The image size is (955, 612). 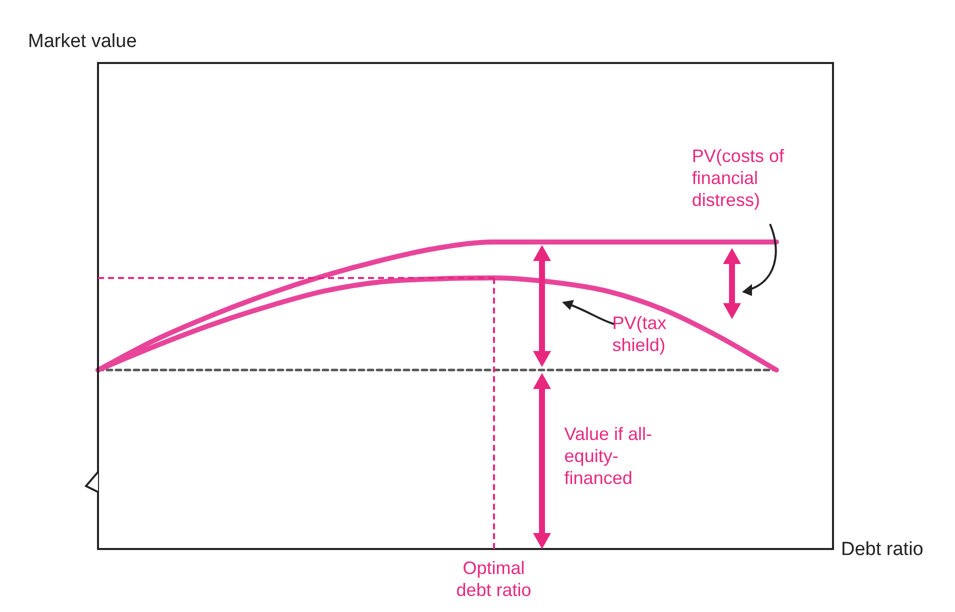 What do you see at coordinates (738, 178) in the screenshot?
I see `text: PV(costs of financial distress)` at bounding box center [738, 178].